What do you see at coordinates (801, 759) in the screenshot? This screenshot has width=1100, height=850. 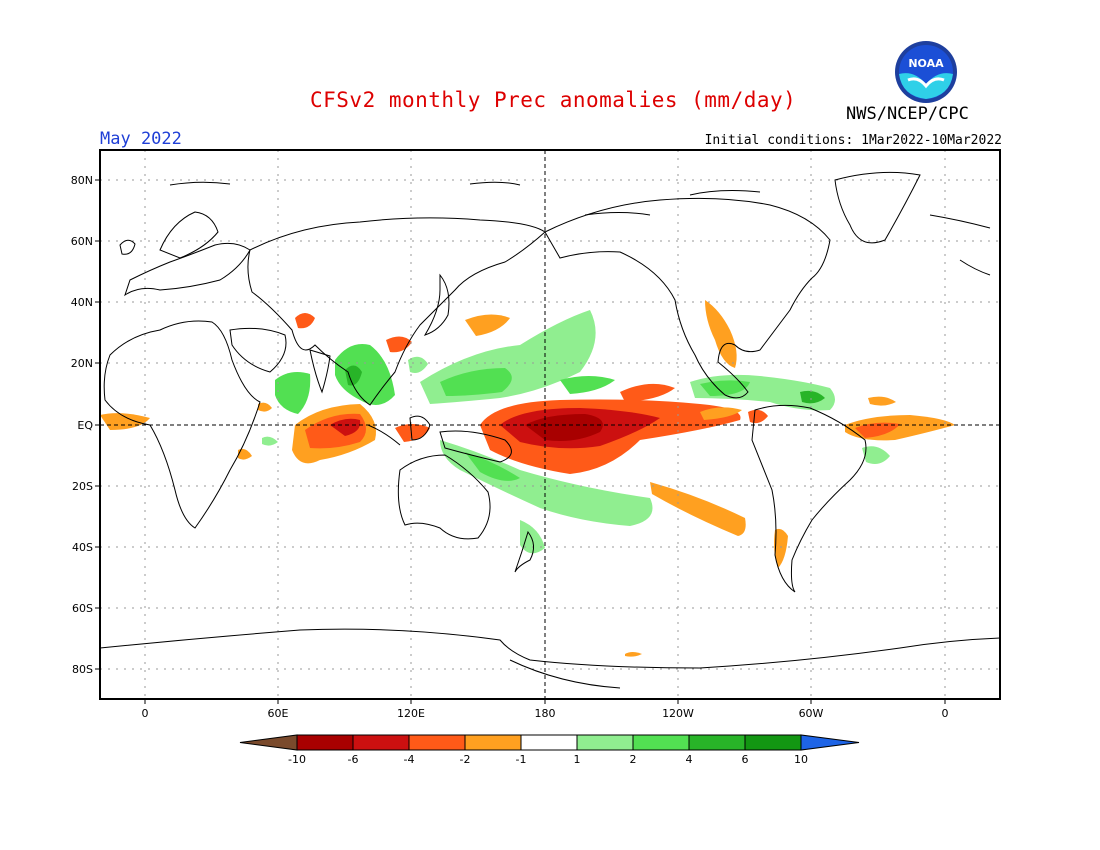 I see `colorbar-label: 10` at bounding box center [801, 759].